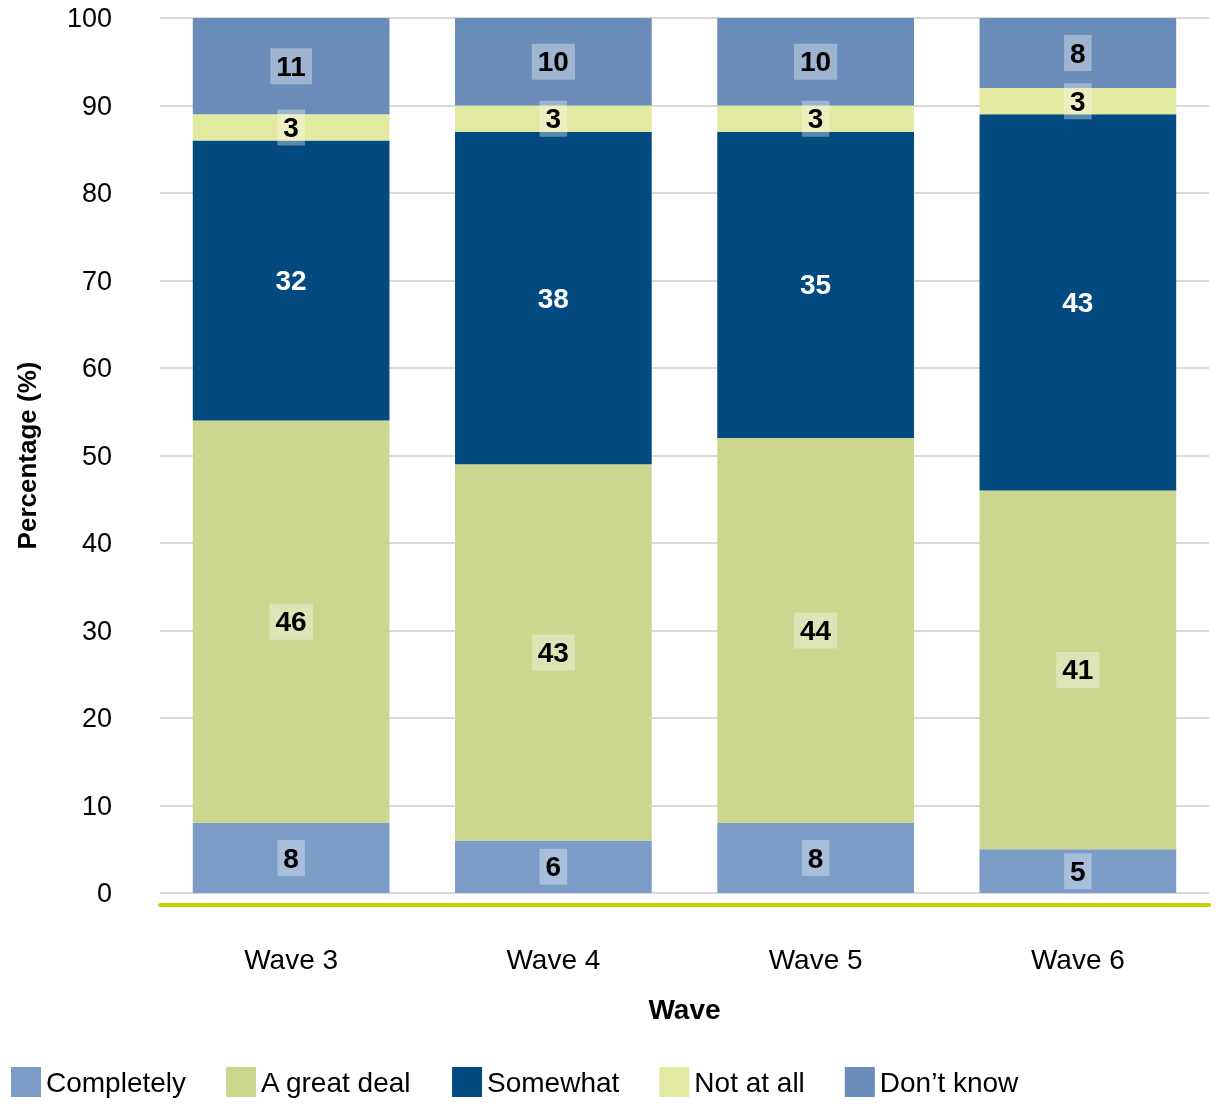 The image size is (1223, 1106). I want to click on data-label: 38, so click(553, 298).